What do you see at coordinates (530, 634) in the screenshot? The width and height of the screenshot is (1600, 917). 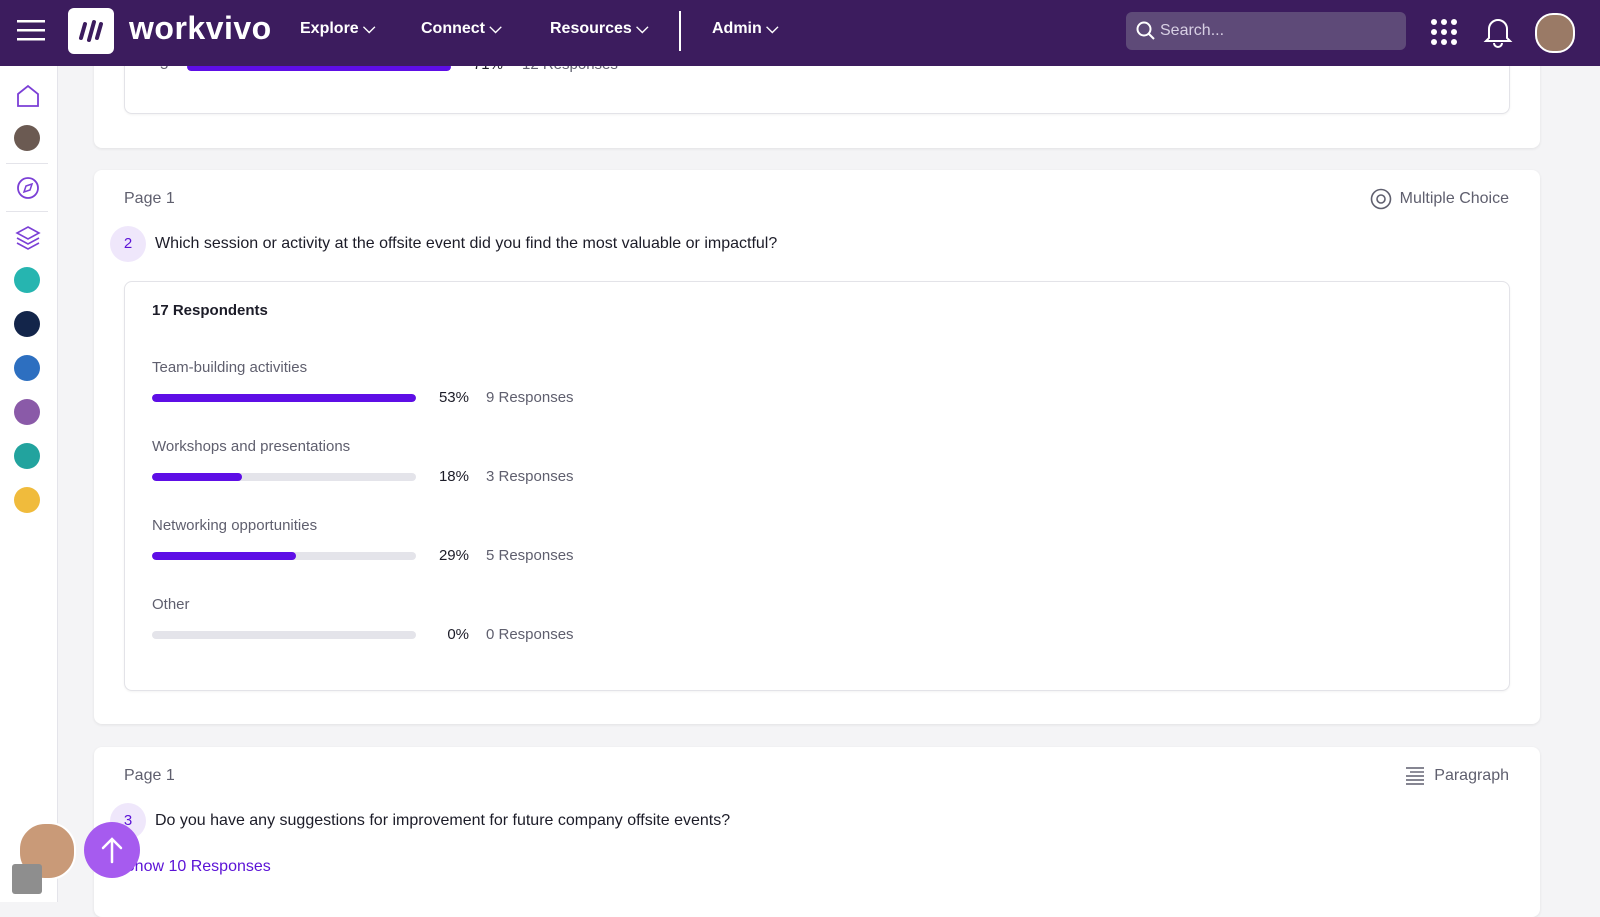 I see `responses-label: 0 Responses` at bounding box center [530, 634].